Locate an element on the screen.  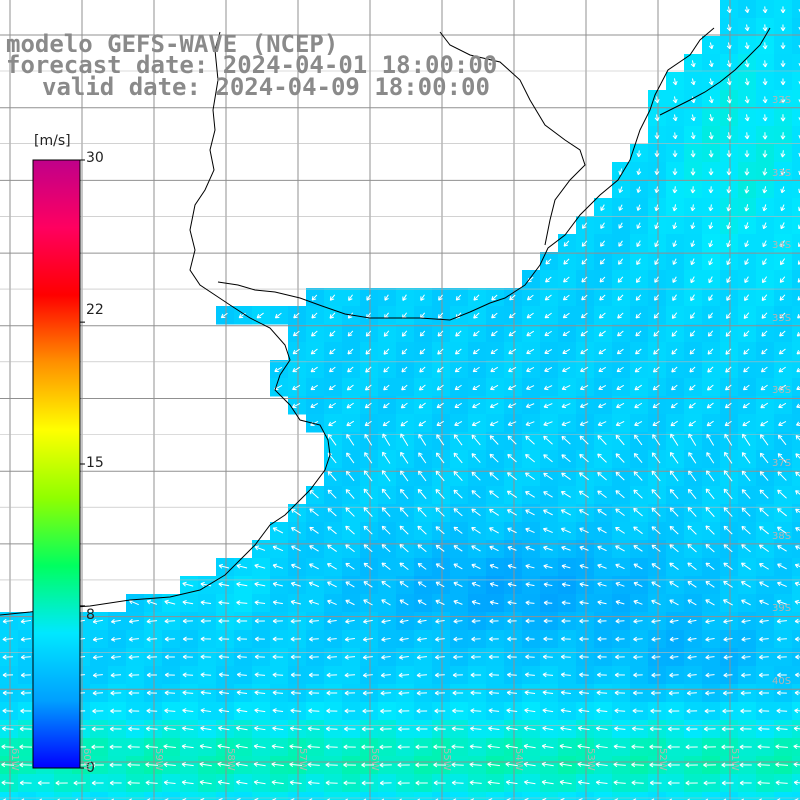
colorbar-tick-label: 8 is located at coordinates (90, 615).